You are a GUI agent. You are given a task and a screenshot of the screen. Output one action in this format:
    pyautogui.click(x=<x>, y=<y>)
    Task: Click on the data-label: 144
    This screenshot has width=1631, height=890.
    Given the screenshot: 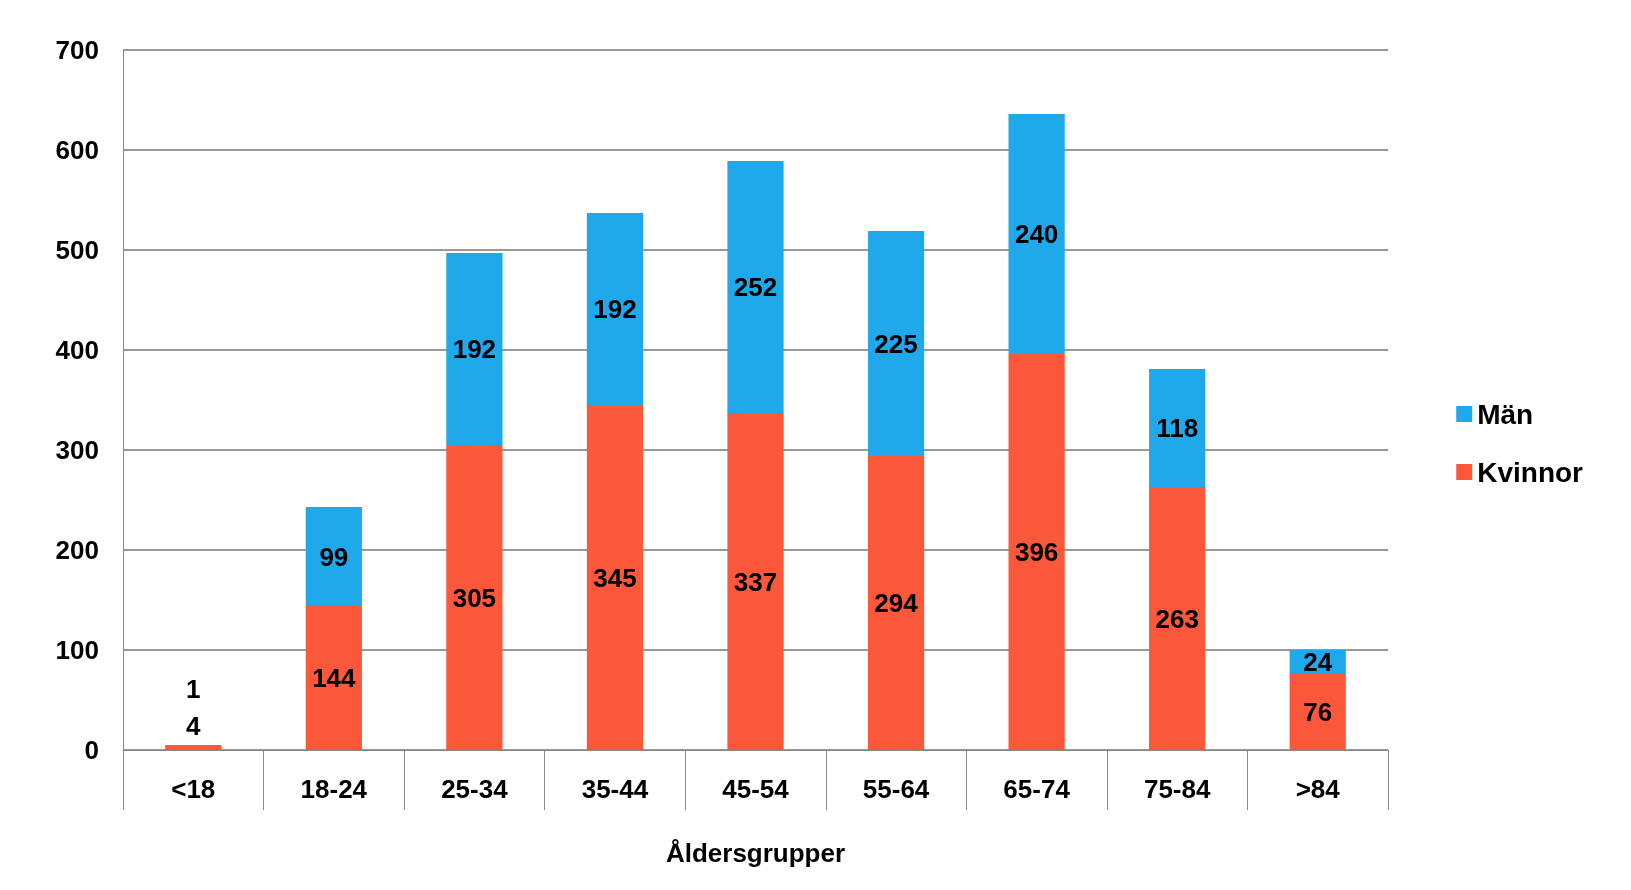 What is the action you would take?
    pyautogui.click(x=334, y=678)
    